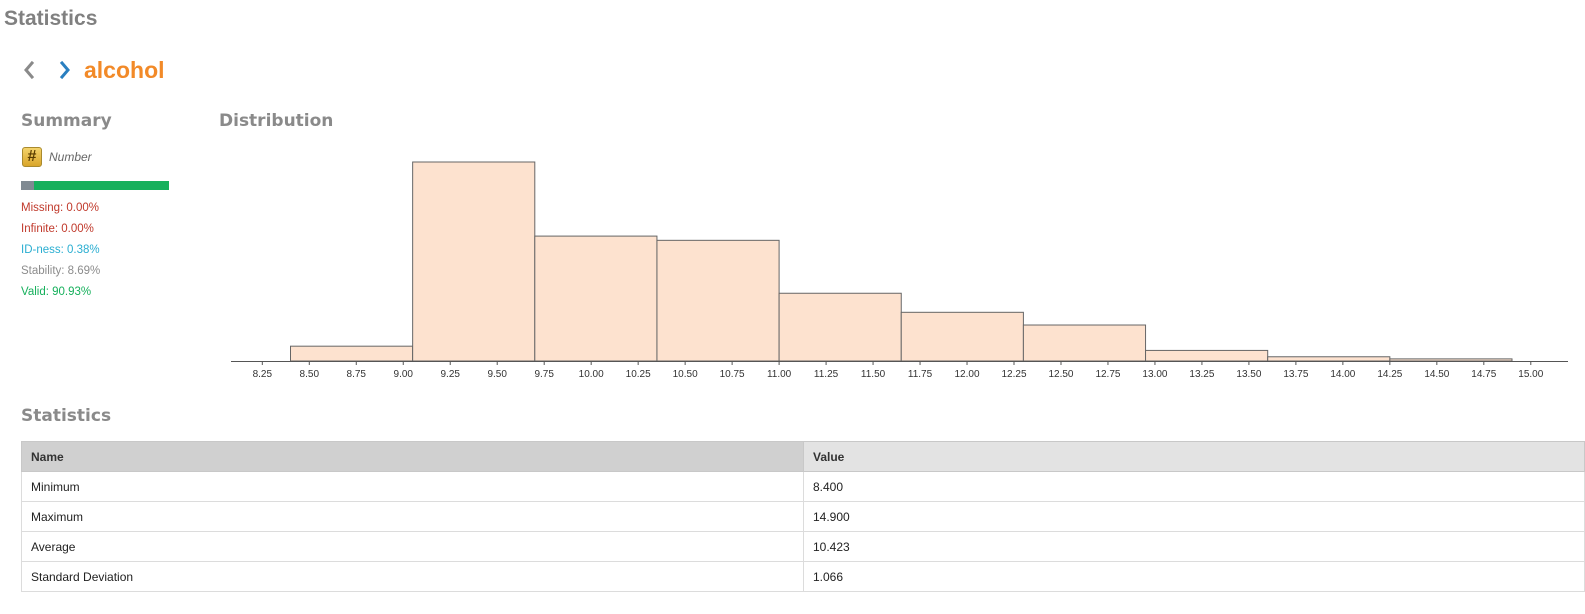 The width and height of the screenshot is (1585, 614). I want to click on quality-bar-missing-segment, so click(28, 185).